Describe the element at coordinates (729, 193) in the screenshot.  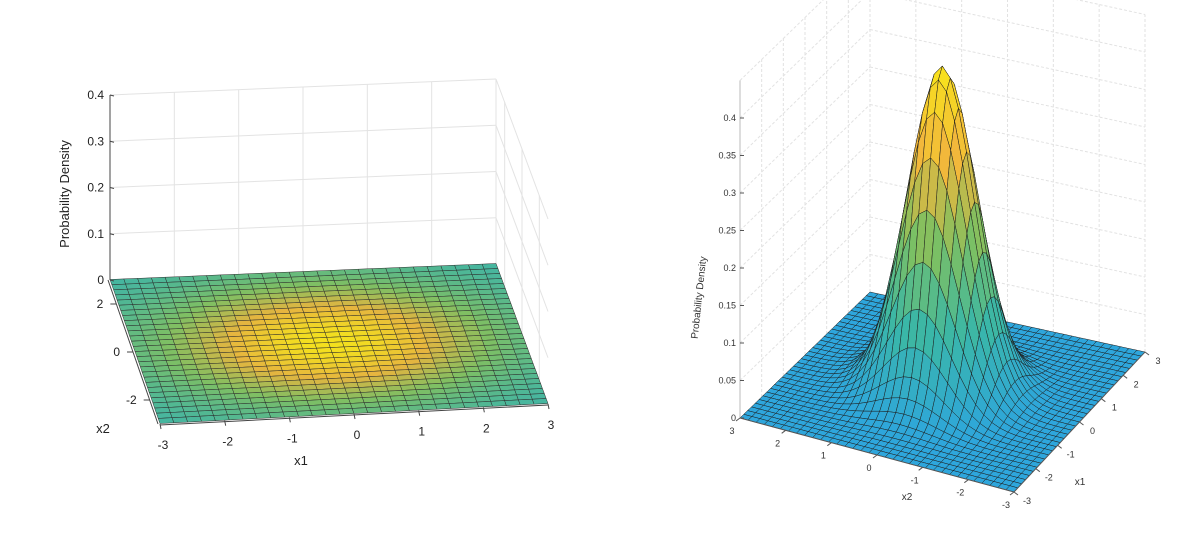
I see `right-z-tick-label: 0.3` at that location.